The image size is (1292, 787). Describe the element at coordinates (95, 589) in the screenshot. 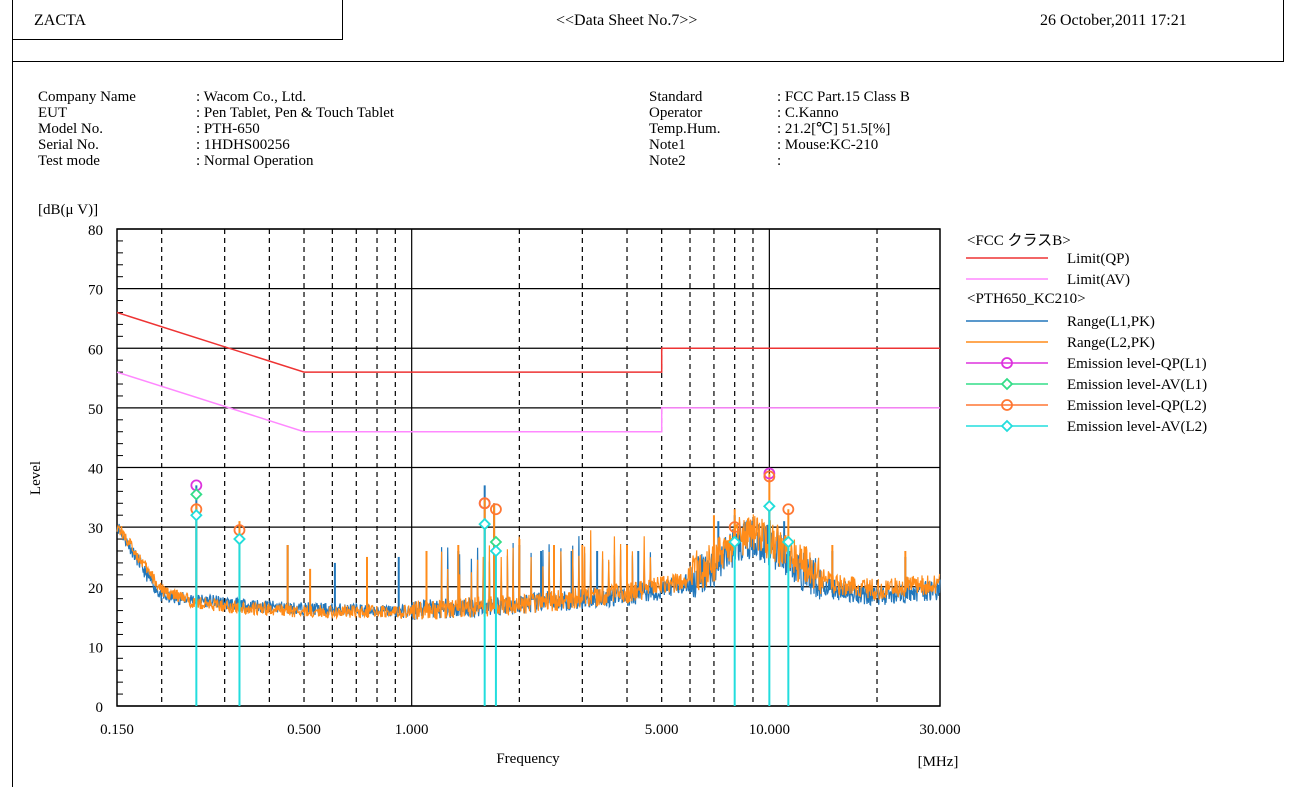

I see `y-tick-label: 20` at that location.